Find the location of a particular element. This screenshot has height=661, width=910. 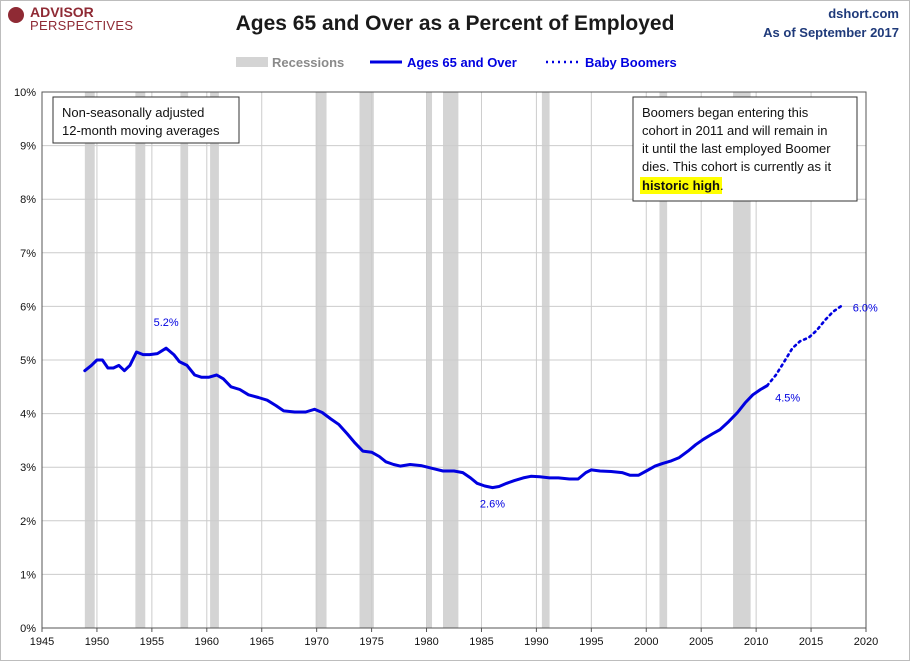

value-label: 2.6% is located at coordinates (492, 505).